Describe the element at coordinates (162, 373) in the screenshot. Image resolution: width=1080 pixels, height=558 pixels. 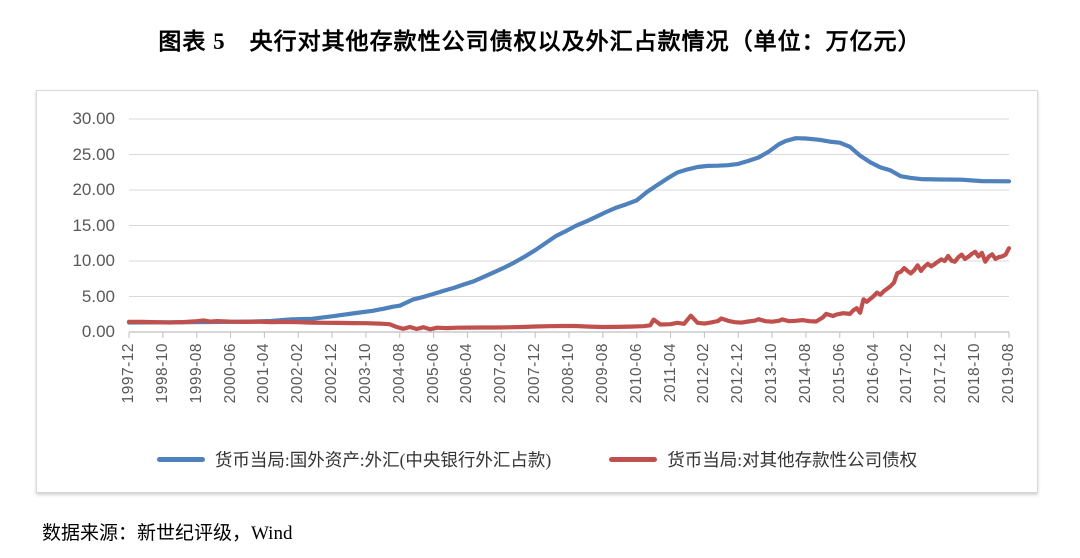
I see `x-tick-label: 1998-10` at that location.